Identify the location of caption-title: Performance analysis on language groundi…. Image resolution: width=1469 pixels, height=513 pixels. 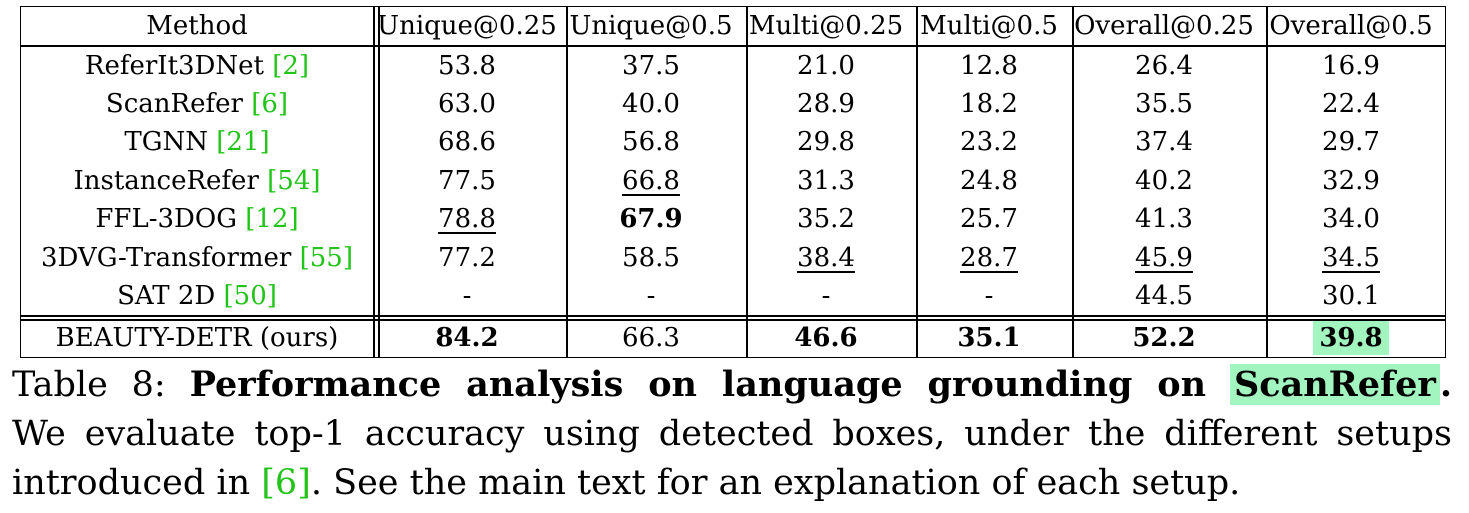
(698, 384).